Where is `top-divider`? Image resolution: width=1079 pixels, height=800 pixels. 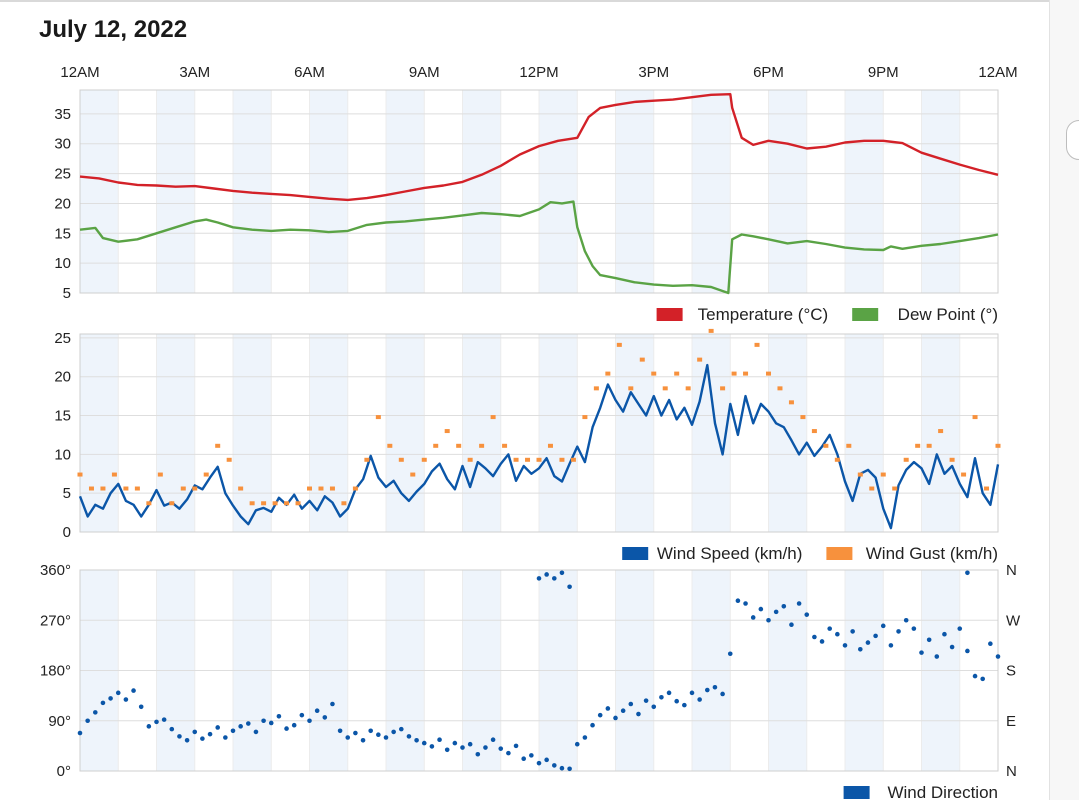 top-divider is located at coordinates (524, 1).